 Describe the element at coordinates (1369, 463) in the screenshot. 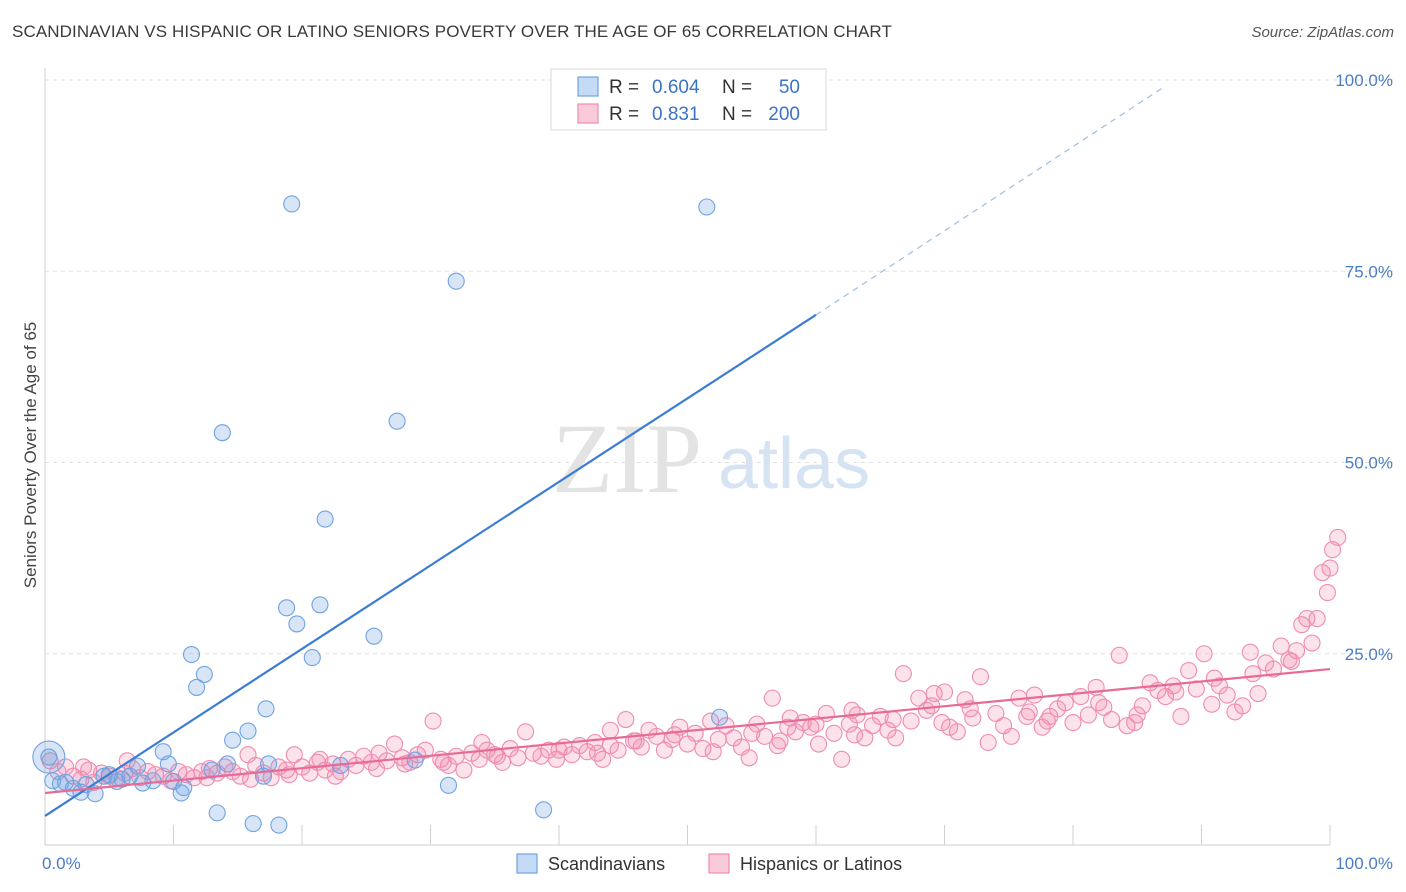

I see `y-tick-label: 50.0%` at that location.